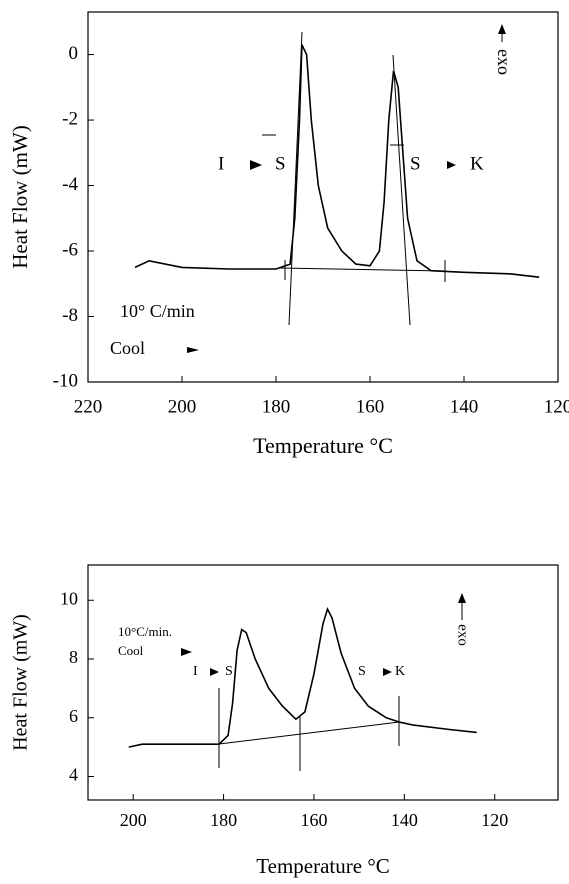  What do you see at coordinates (73, 775) in the screenshot?
I see `y-tick-label: 4` at bounding box center [73, 775].